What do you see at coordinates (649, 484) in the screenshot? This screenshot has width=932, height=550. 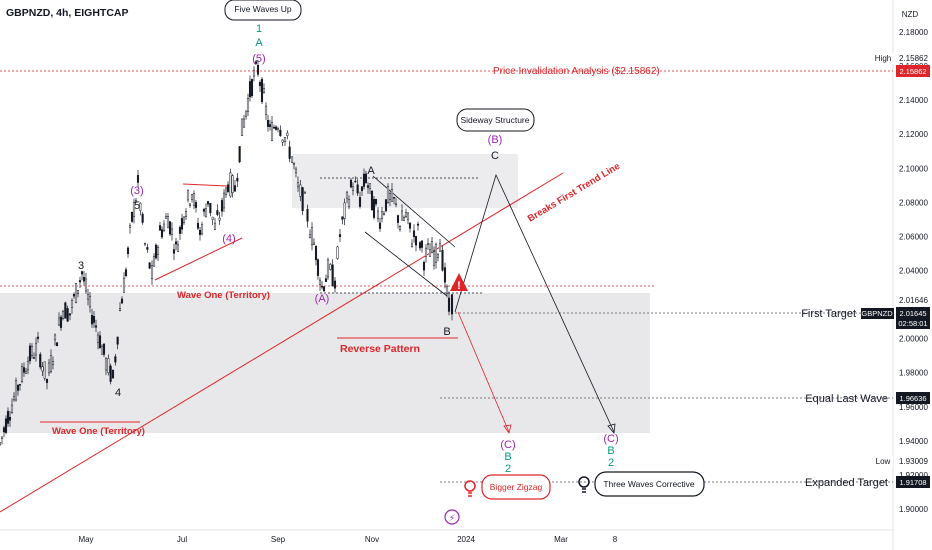 I see `three-waves-corrective-box` at bounding box center [649, 484].